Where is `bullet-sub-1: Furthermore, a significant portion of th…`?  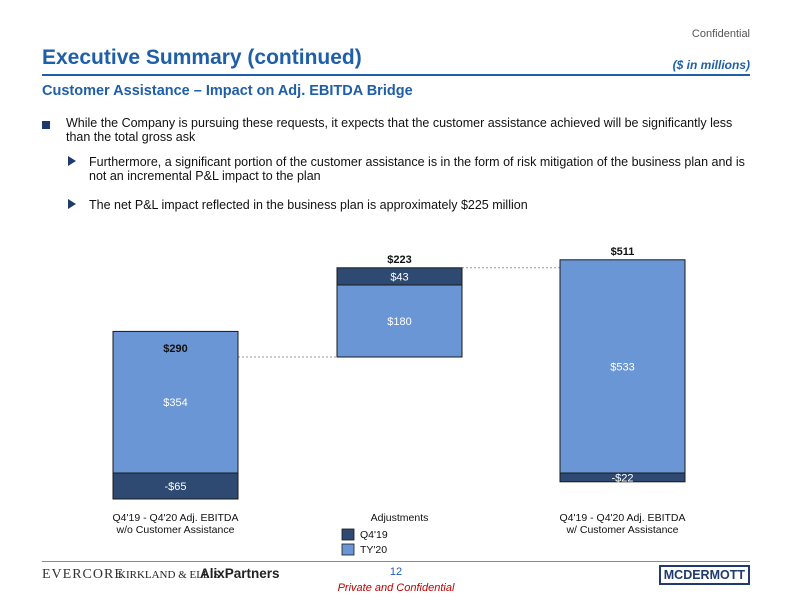
bullet-sub-1: Furthermore, a significant portion of th… is located at coordinates (417, 169).